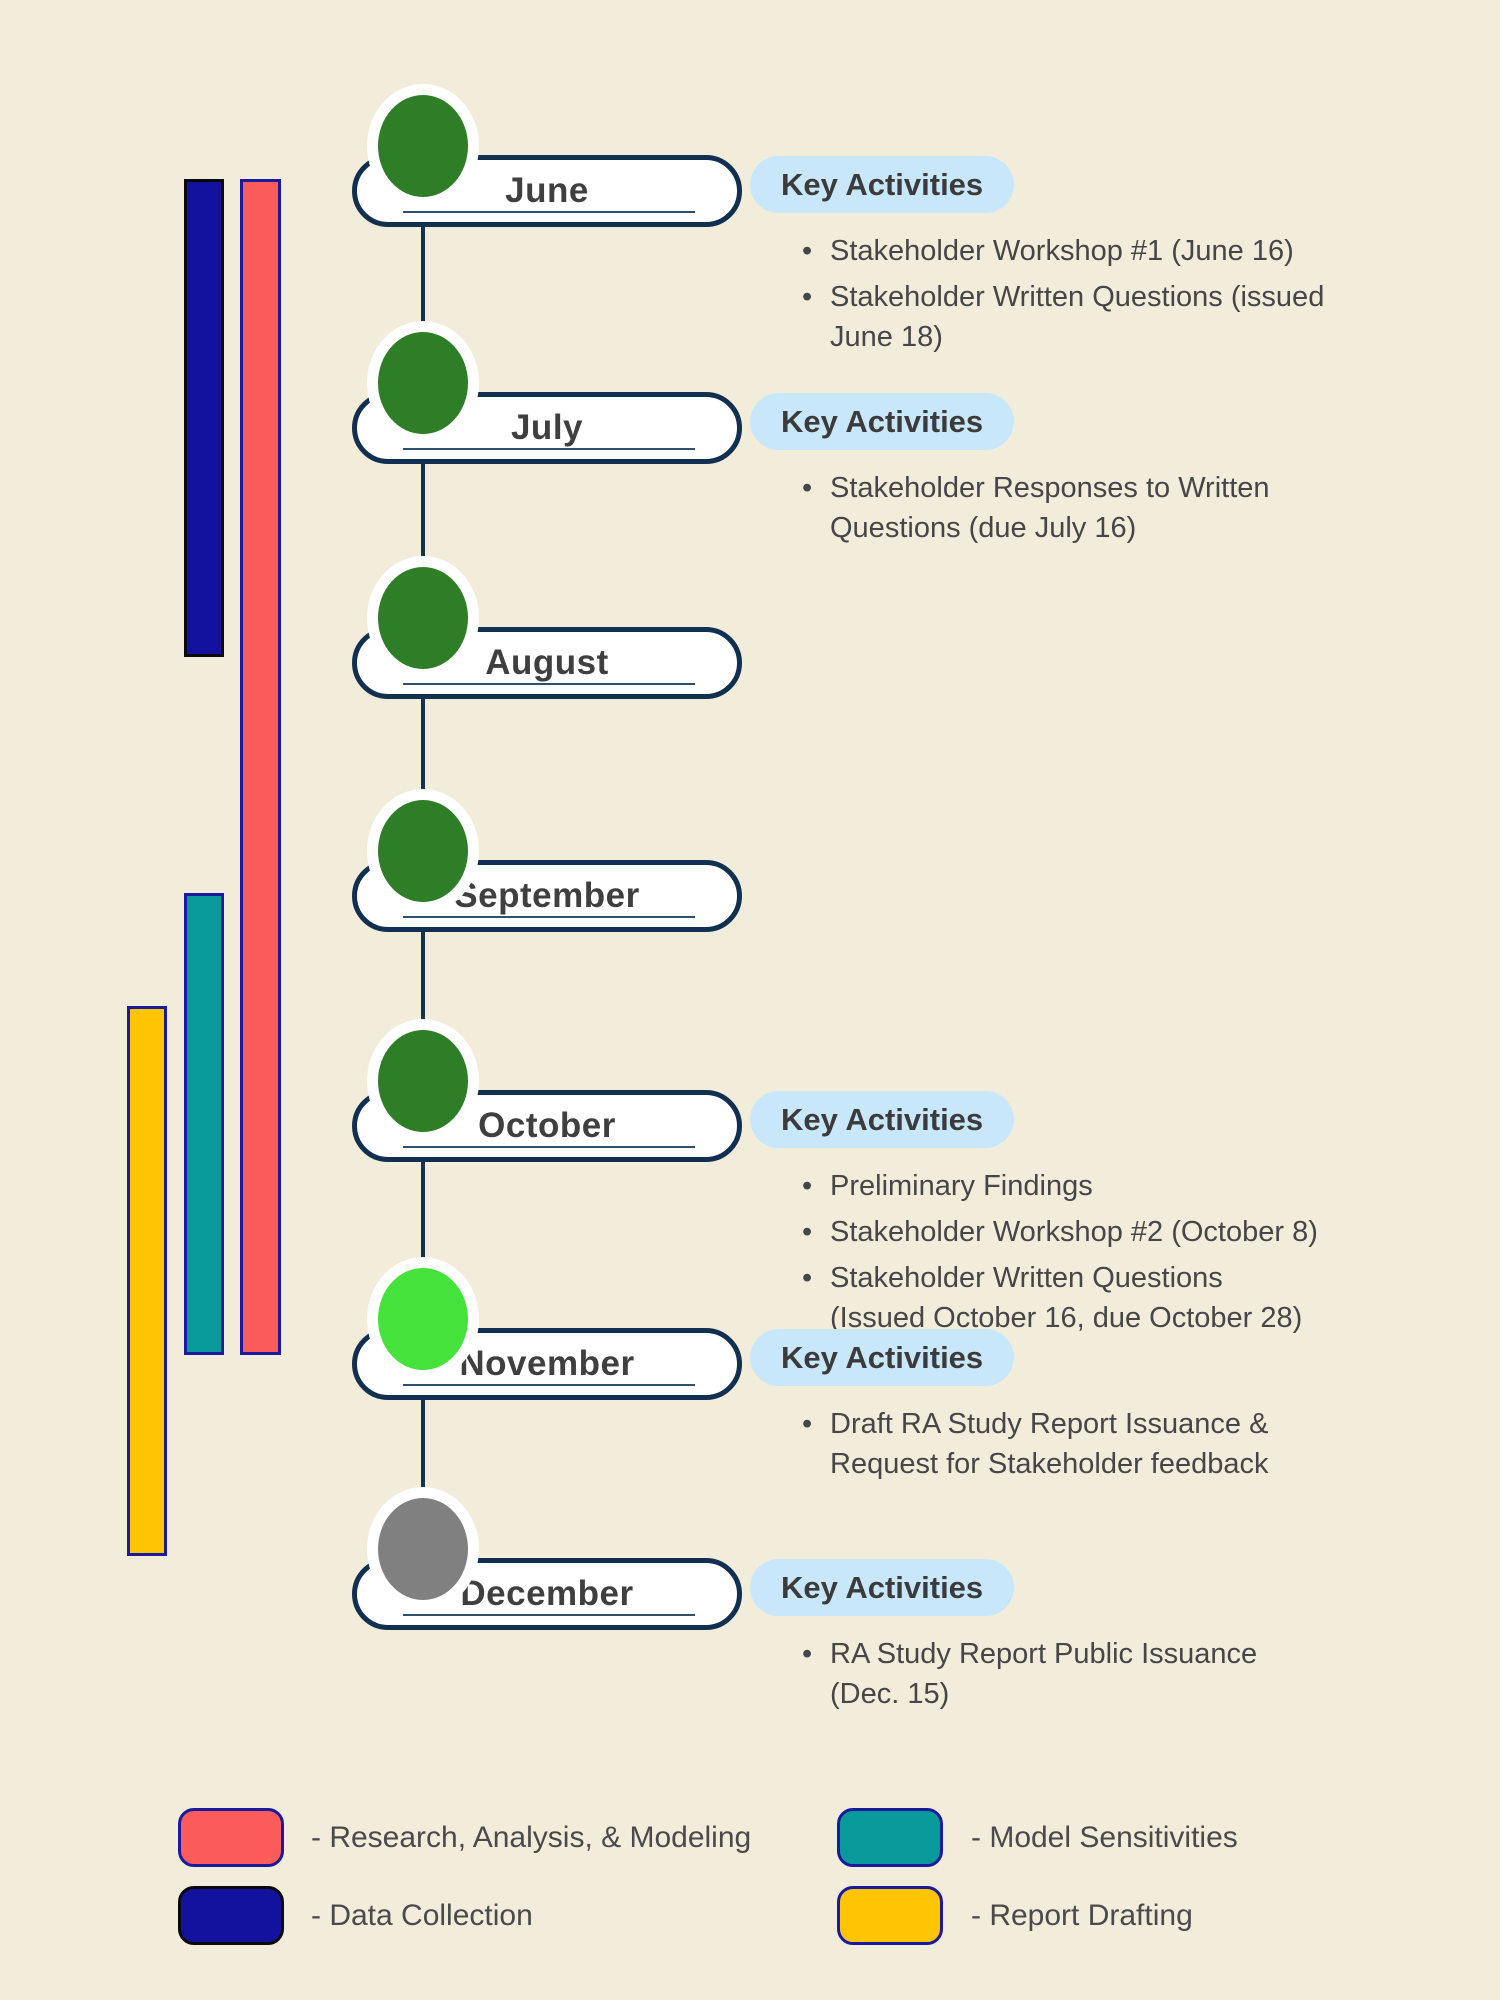 The image size is (1500, 2000). What do you see at coordinates (204, 418) in the screenshot?
I see `data-collection-bar` at bounding box center [204, 418].